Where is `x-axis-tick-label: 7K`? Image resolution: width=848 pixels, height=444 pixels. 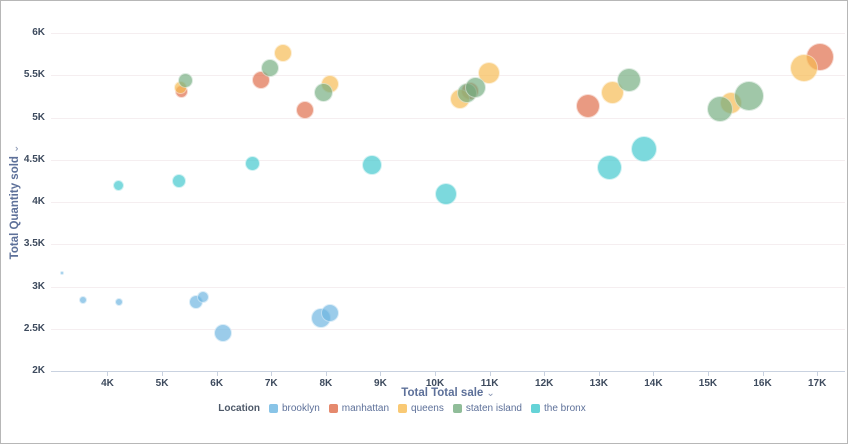
x-axis-tick-label: 7K is located at coordinates (271, 383).